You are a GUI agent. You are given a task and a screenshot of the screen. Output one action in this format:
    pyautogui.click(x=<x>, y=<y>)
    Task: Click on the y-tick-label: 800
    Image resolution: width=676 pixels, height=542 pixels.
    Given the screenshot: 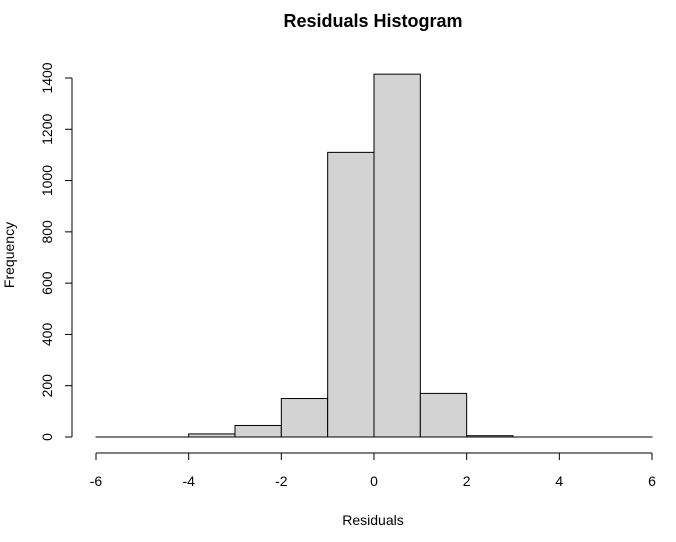 What is the action you would take?
    pyautogui.click(x=47, y=232)
    